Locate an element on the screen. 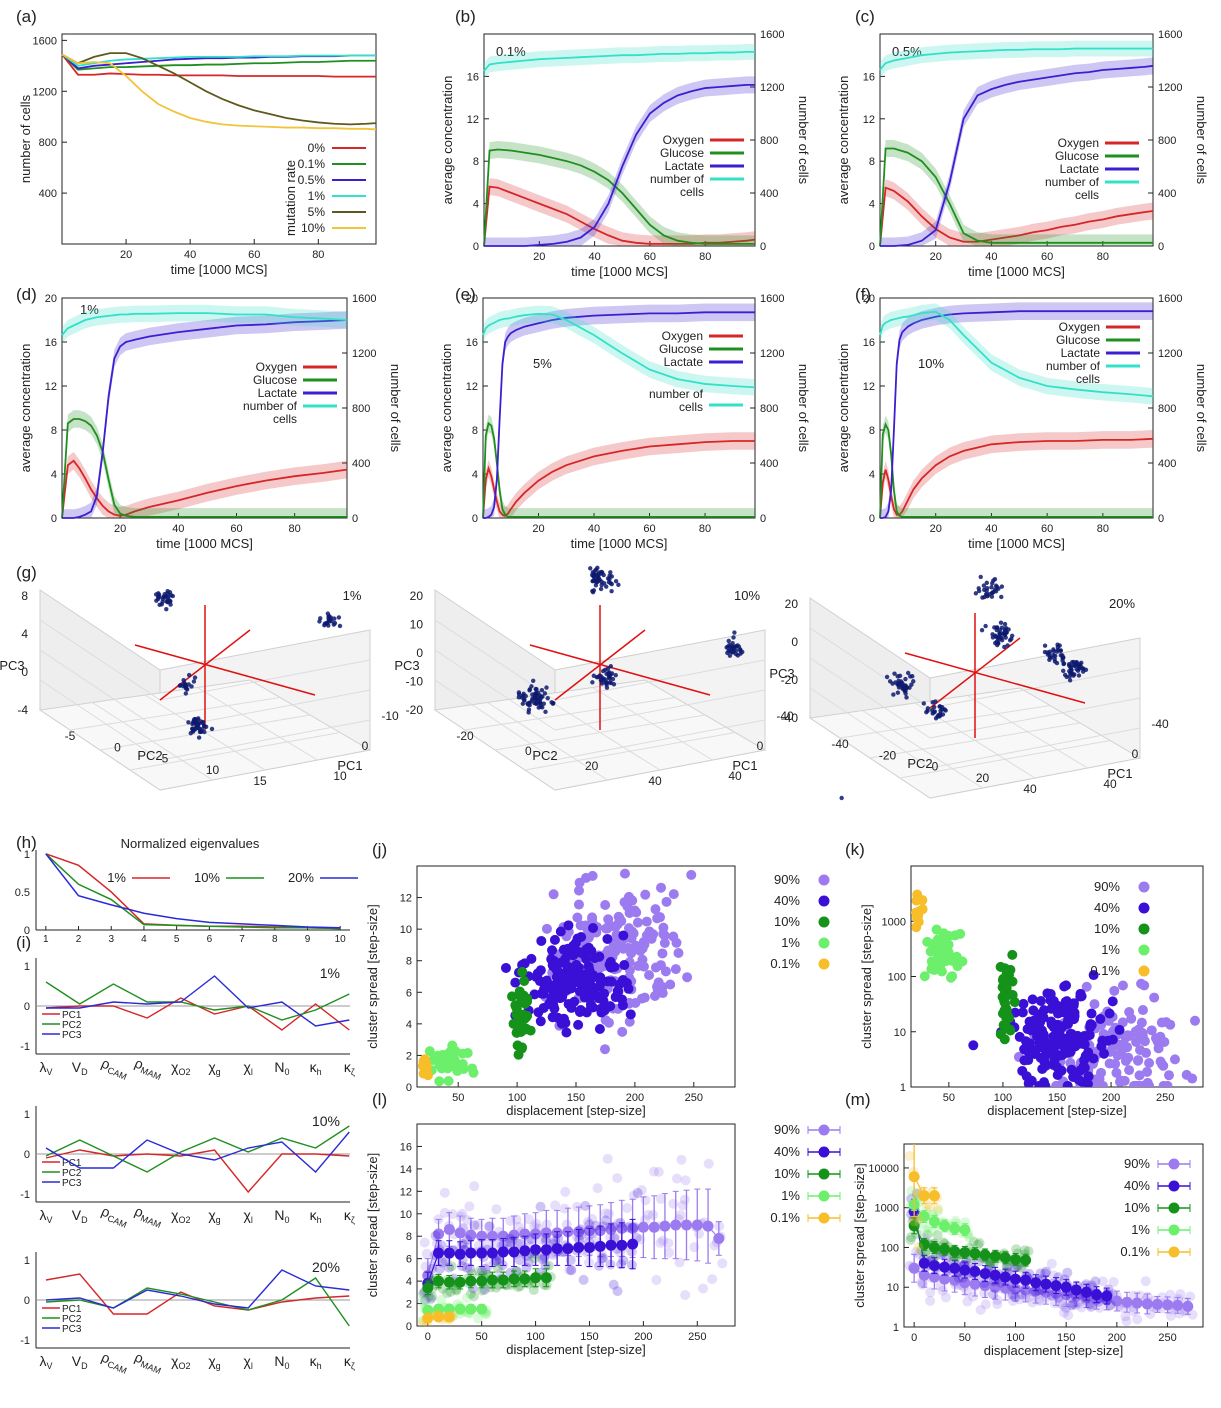 This screenshot has height=1408, width=1221. points is located at coordinates (1051, 1235).